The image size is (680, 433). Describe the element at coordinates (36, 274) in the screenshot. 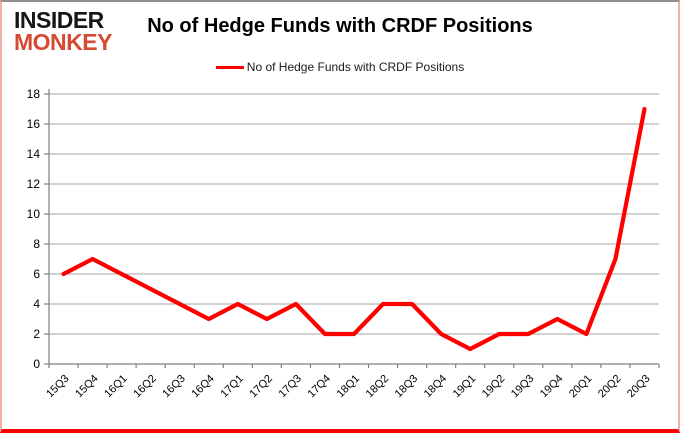

I see `y-tick-label: 6` at that location.